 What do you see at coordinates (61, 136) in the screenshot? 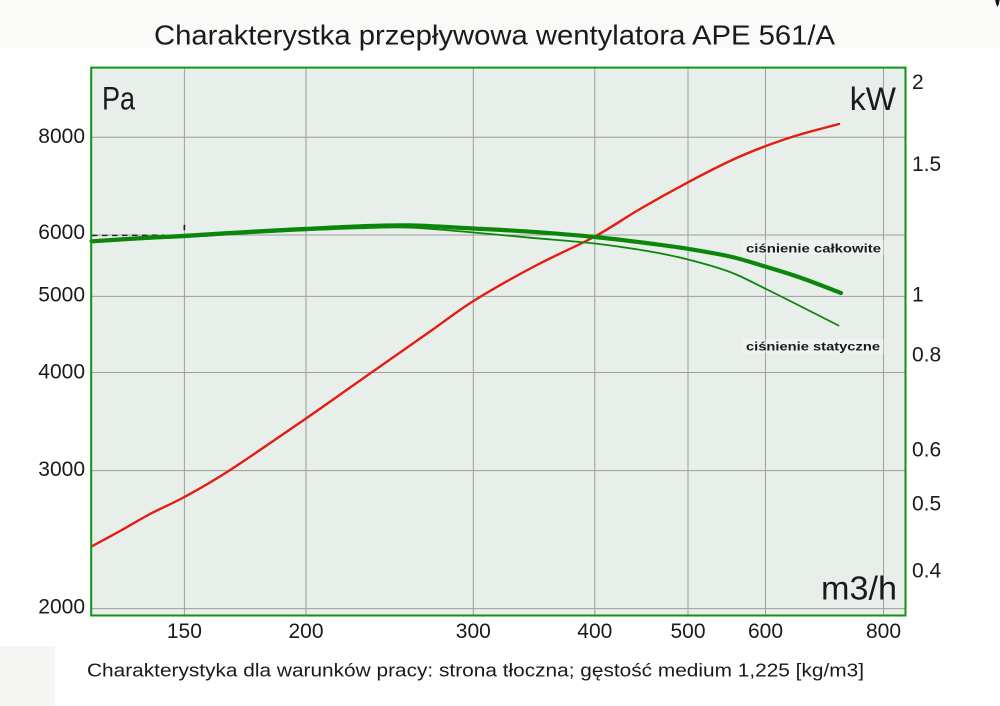
I see `svg-text: 8000` at bounding box center [61, 136].